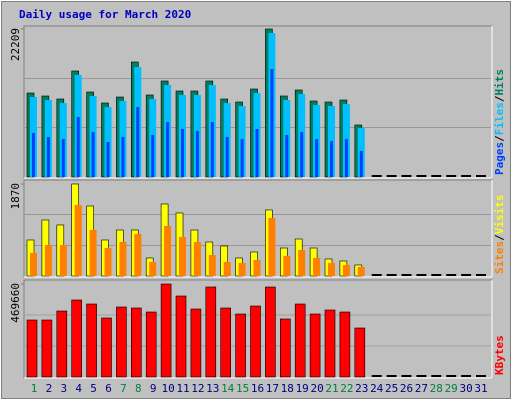  Describe the element at coordinates (105, 14) in the screenshot. I see `chart-title: Daily usage for March 2020` at that location.